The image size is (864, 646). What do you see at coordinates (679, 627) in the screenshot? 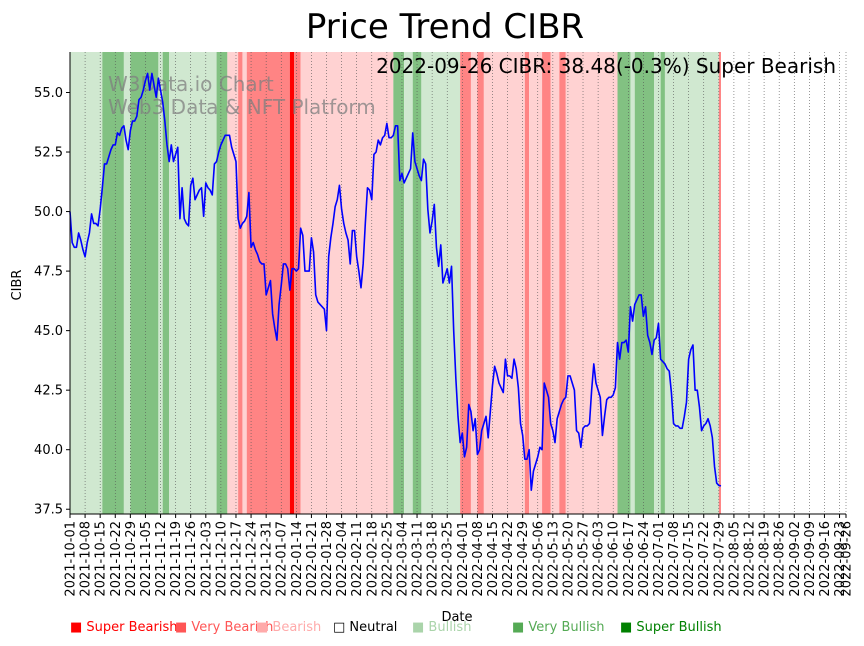
I see `legend-label: Super Bullish` at bounding box center [679, 627].